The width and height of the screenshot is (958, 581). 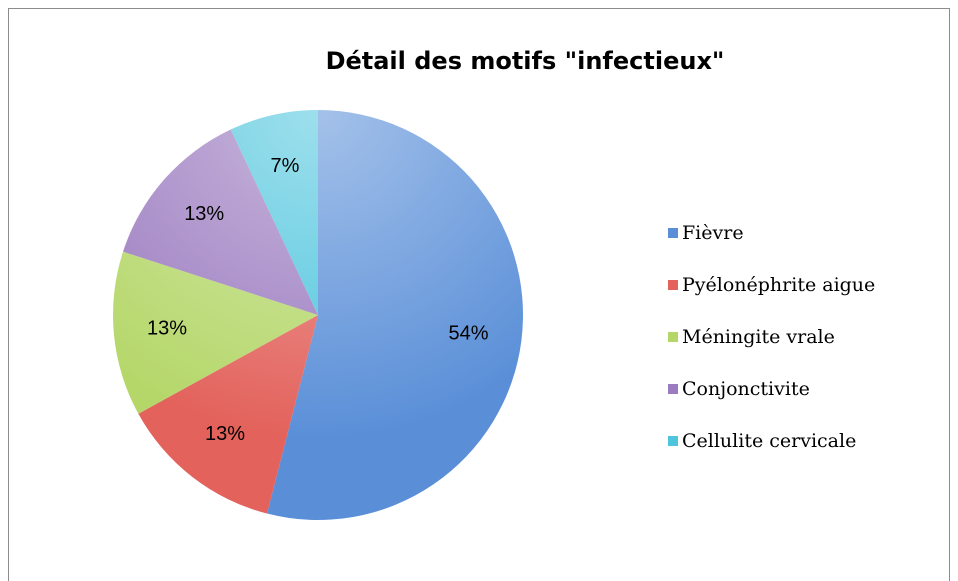 What do you see at coordinates (769, 441) in the screenshot?
I see `legend-label: Cellulite cervicale` at bounding box center [769, 441].